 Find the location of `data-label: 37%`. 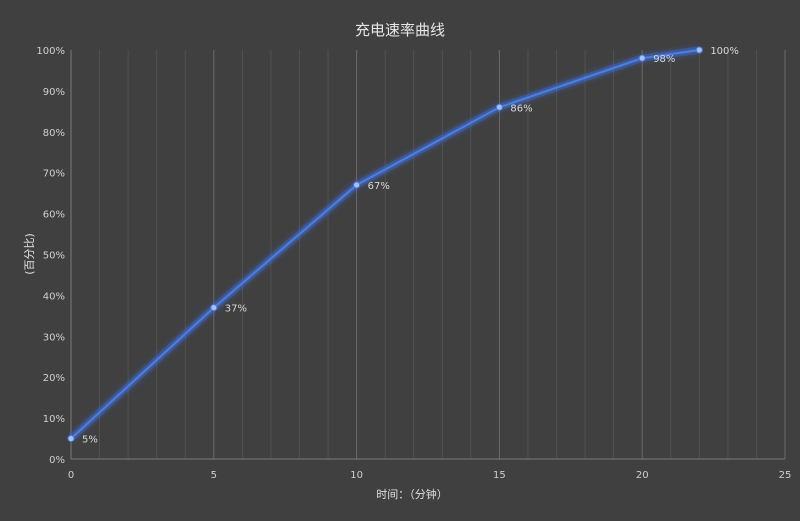

data-label: 37% is located at coordinates (236, 309).